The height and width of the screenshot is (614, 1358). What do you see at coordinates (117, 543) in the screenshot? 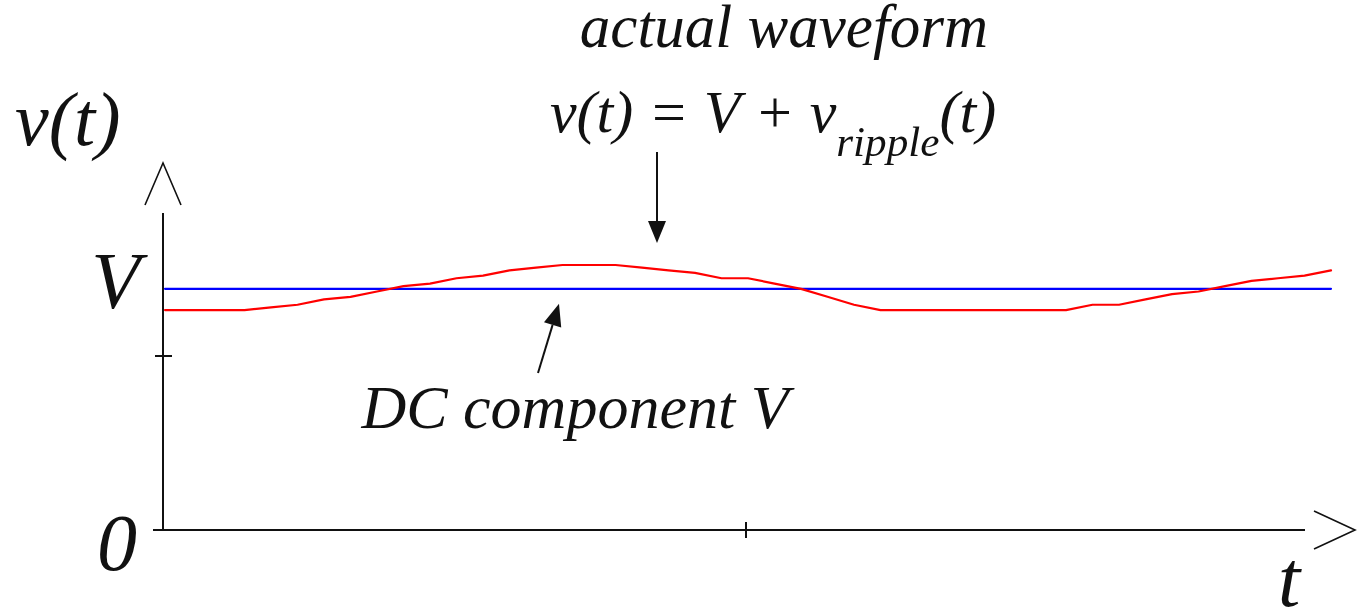
I see `text: 0` at bounding box center [117, 543].